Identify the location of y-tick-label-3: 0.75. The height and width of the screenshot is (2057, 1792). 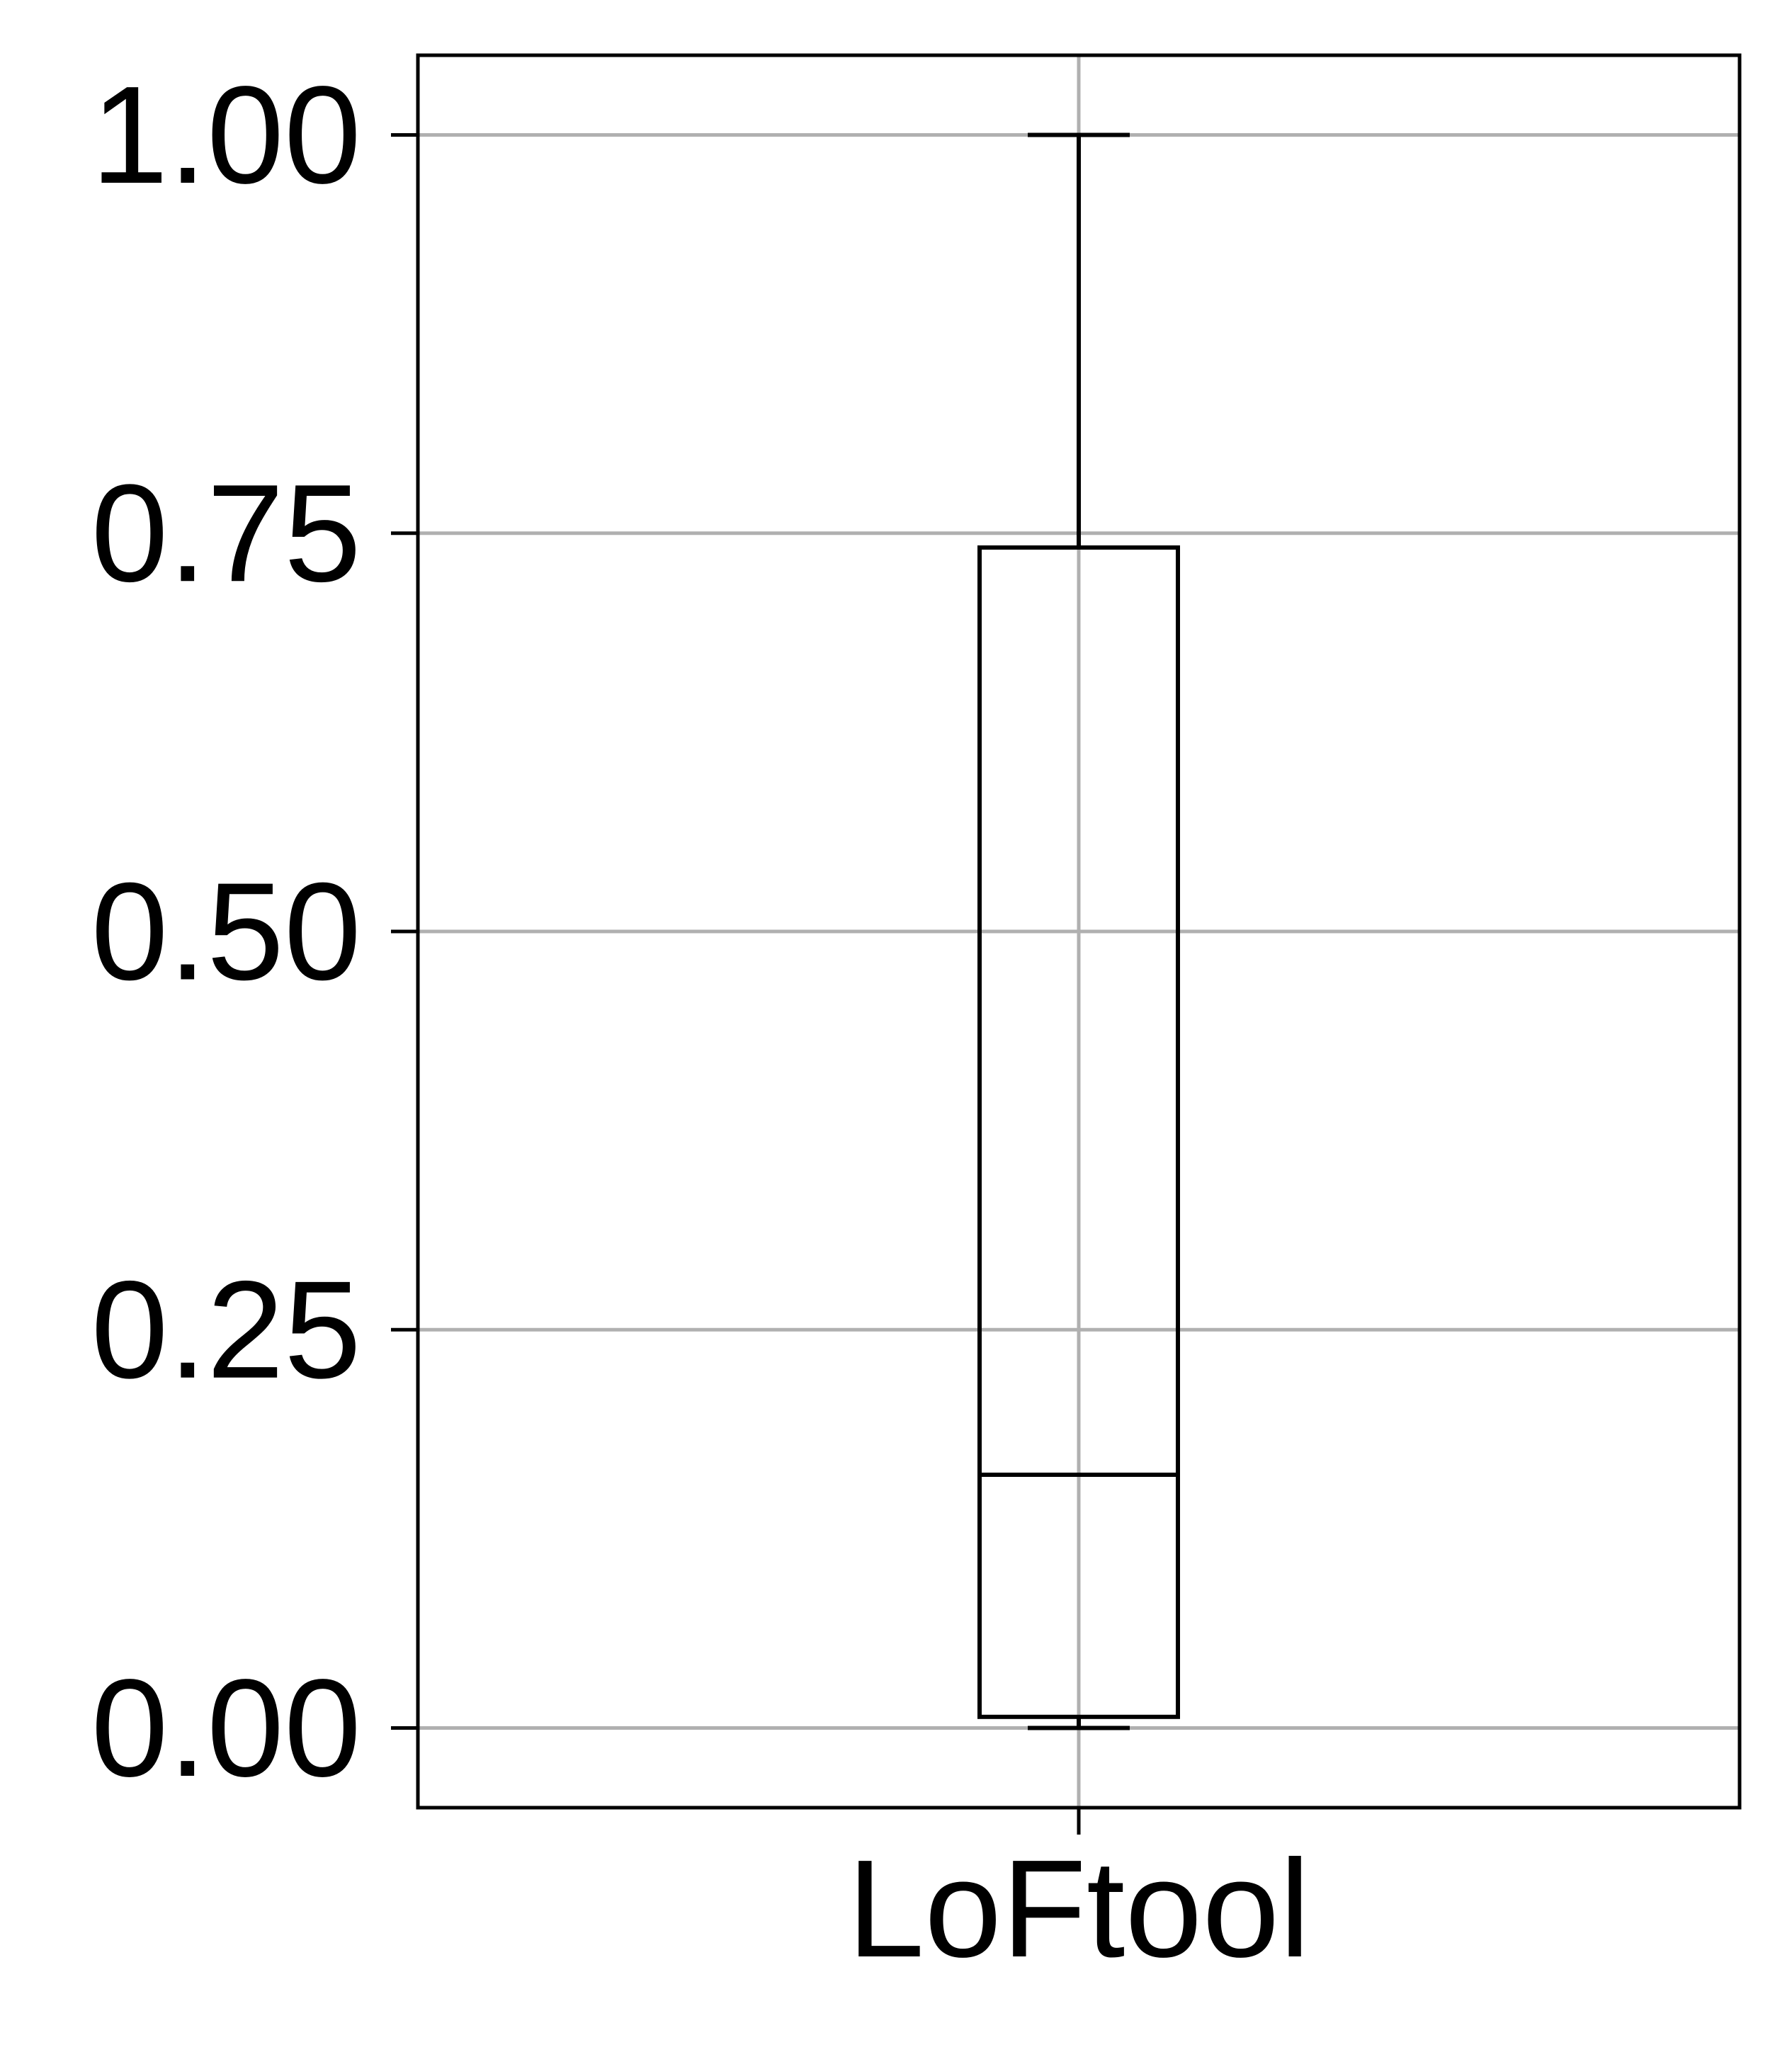
(226, 533).